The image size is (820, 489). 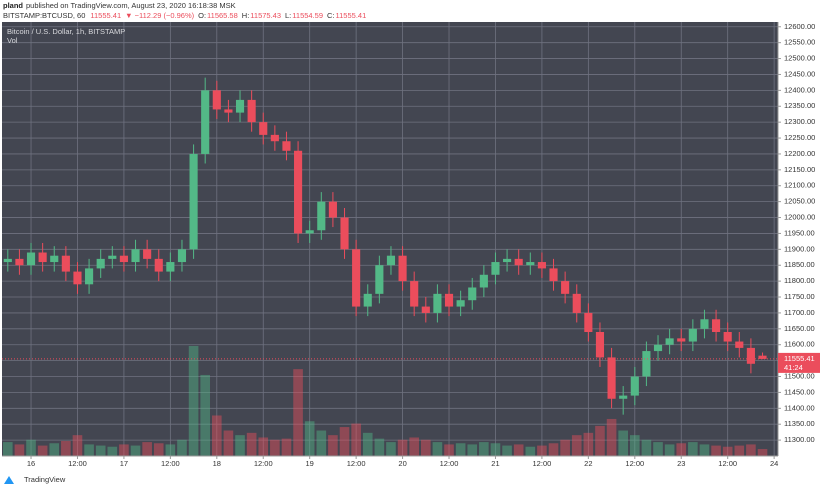 I want to click on ohlc-label: O:, so click(x=202, y=15).